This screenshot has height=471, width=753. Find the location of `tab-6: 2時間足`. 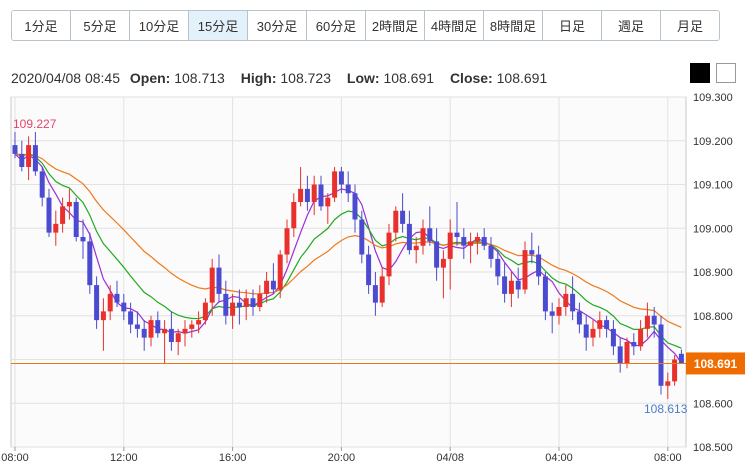

tab-6: 2時間足 is located at coordinates (395, 25).